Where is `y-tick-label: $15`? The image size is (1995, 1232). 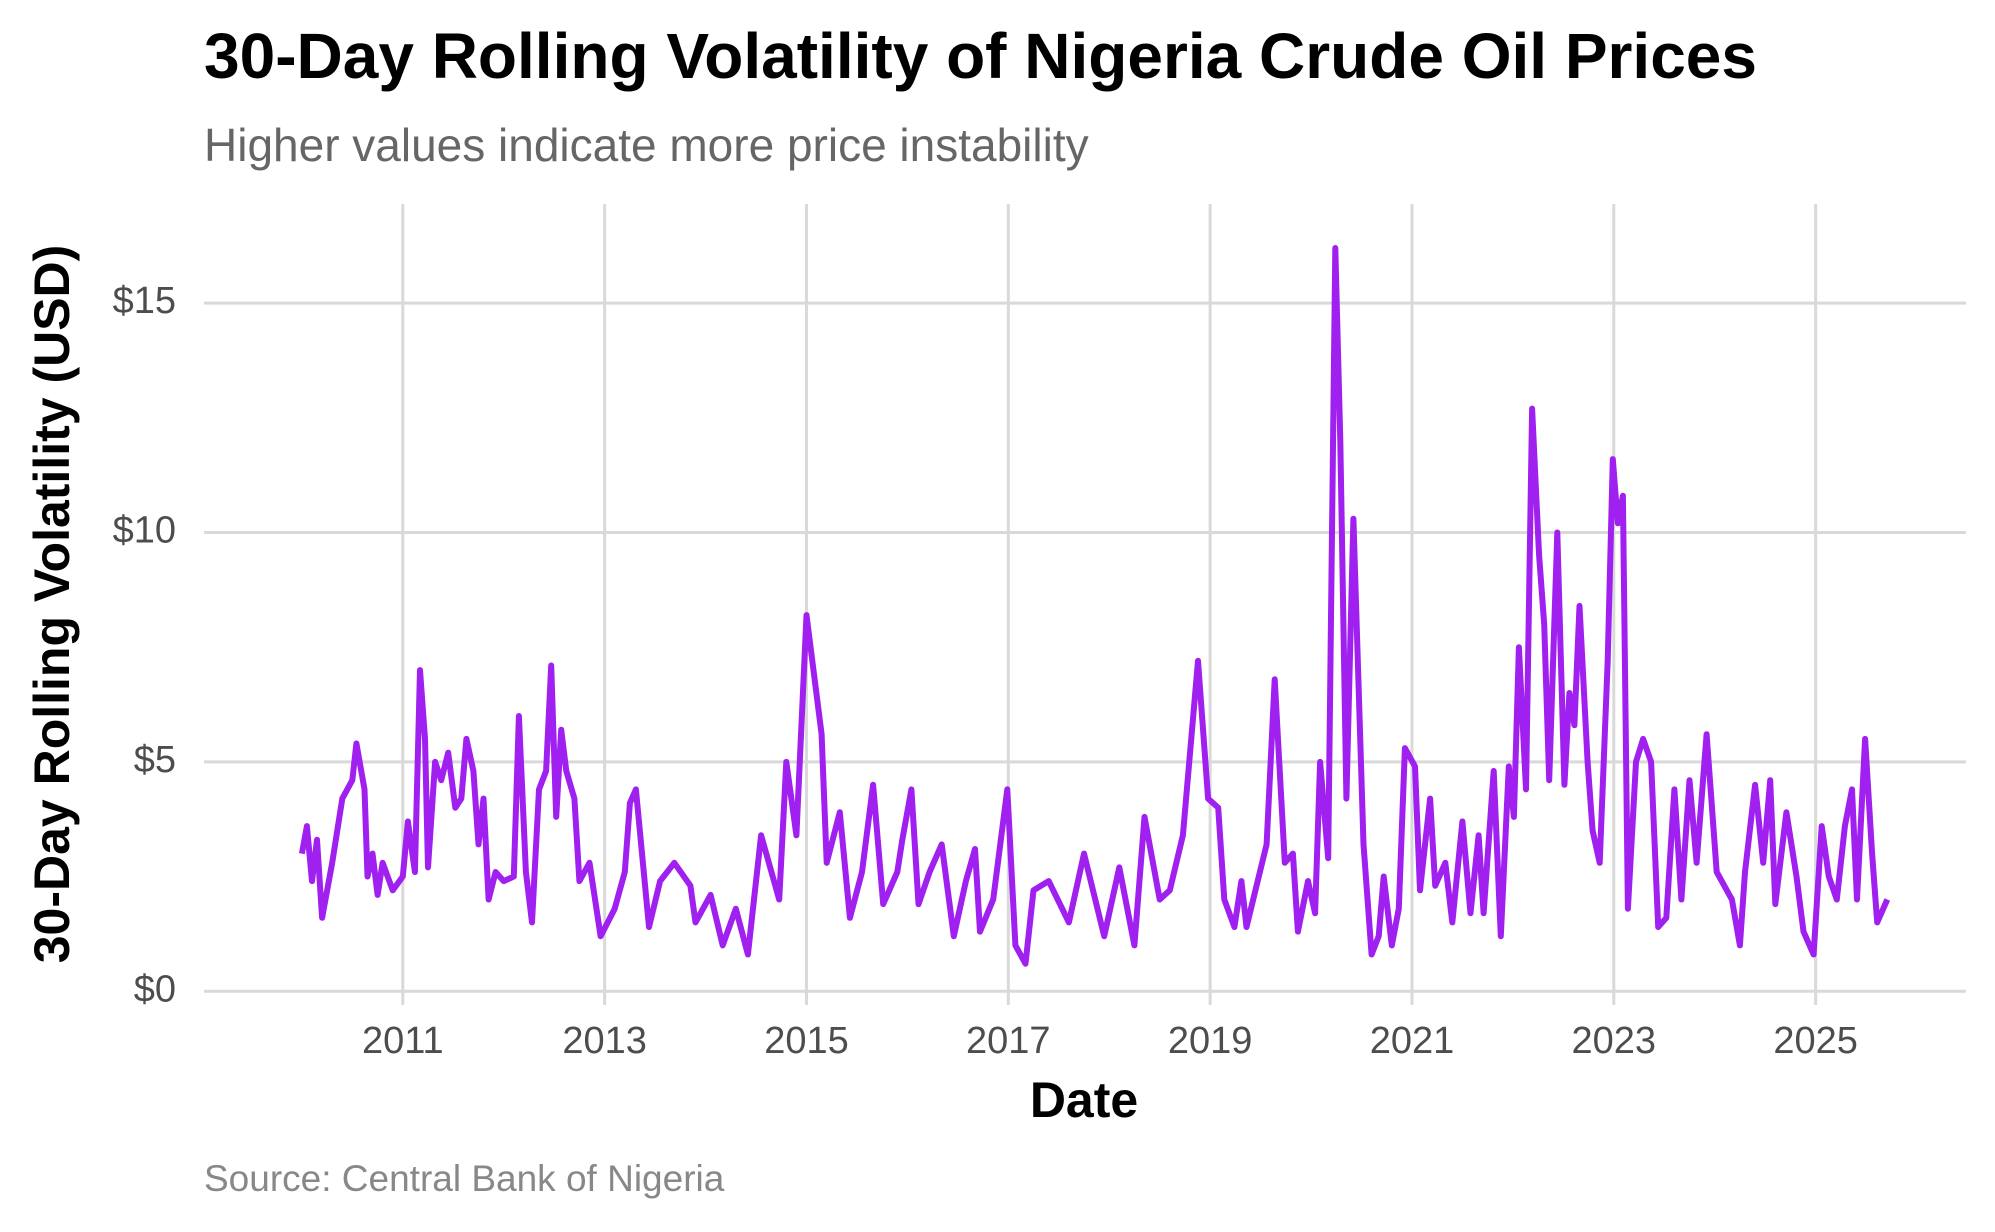
y-tick-label: $15 is located at coordinates (144, 301).